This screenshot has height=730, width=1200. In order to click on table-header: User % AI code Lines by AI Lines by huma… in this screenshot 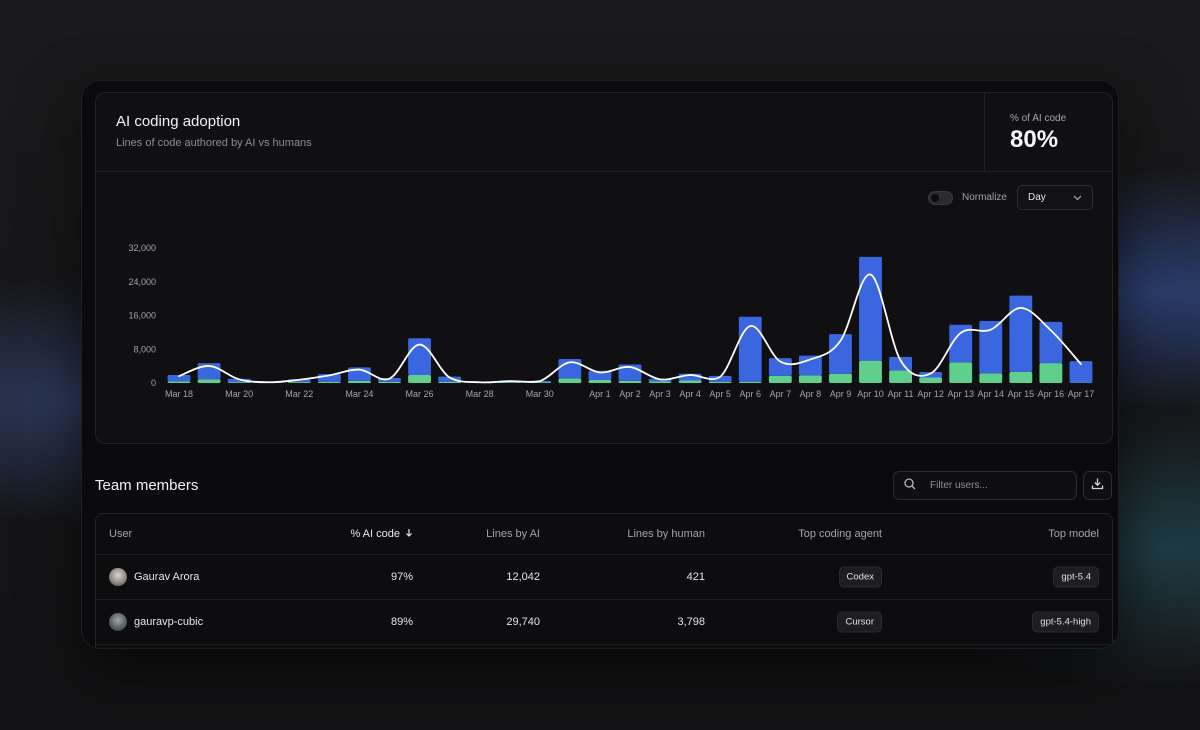, I will do `click(604, 534)`.